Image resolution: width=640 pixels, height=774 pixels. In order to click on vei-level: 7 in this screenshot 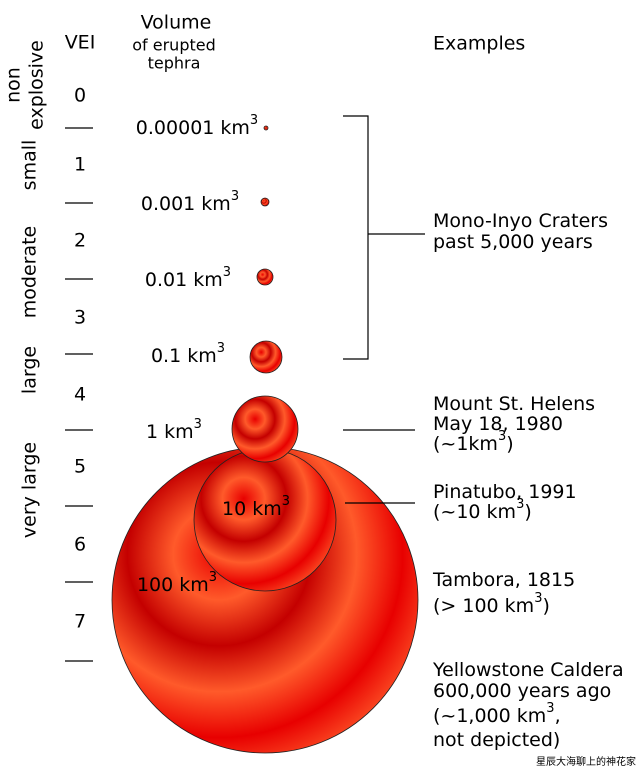, I will do `click(80, 622)`.